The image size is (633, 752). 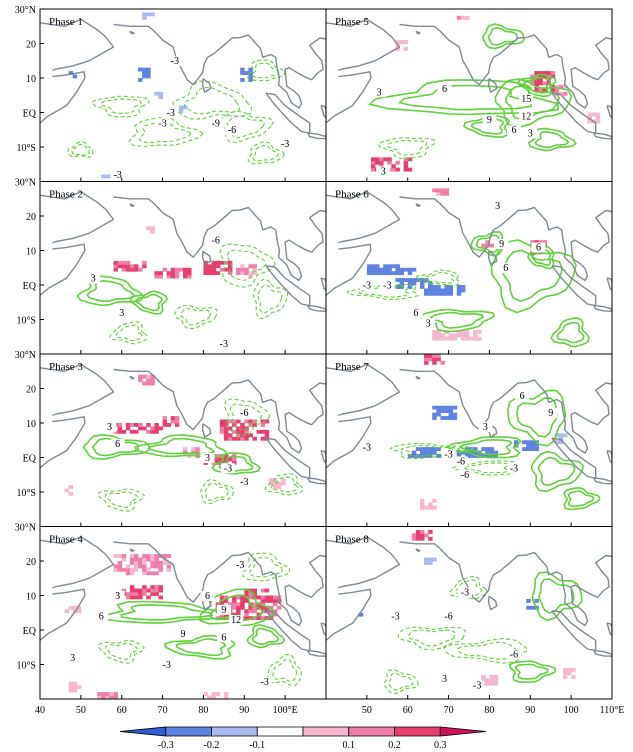 What do you see at coordinates (66, 195) in the screenshot?
I see `panel-title: Phase 2` at bounding box center [66, 195].